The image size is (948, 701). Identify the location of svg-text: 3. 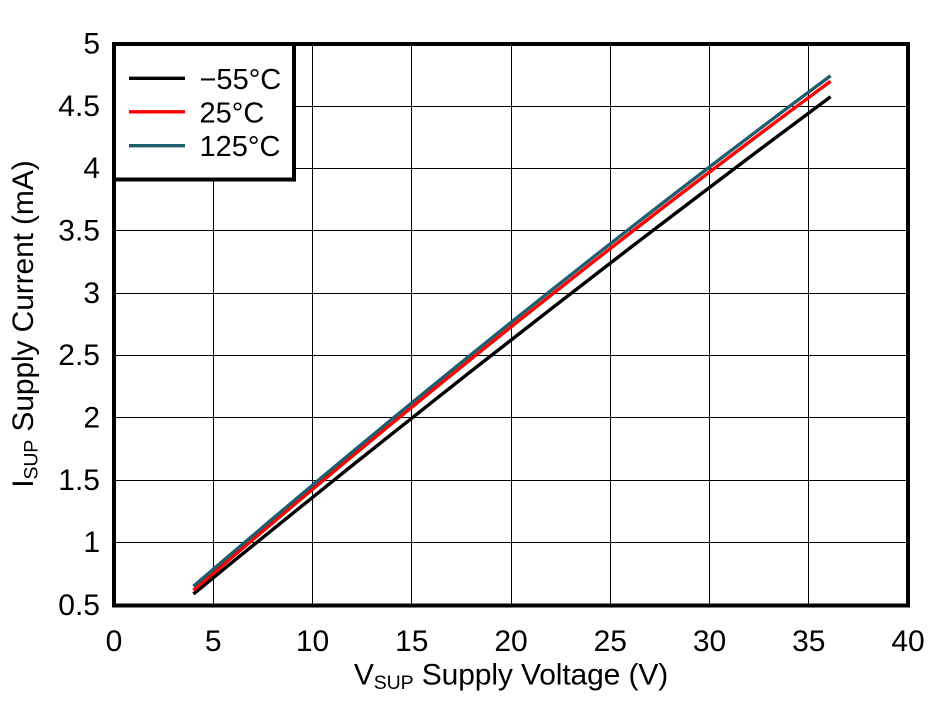
(91, 293).